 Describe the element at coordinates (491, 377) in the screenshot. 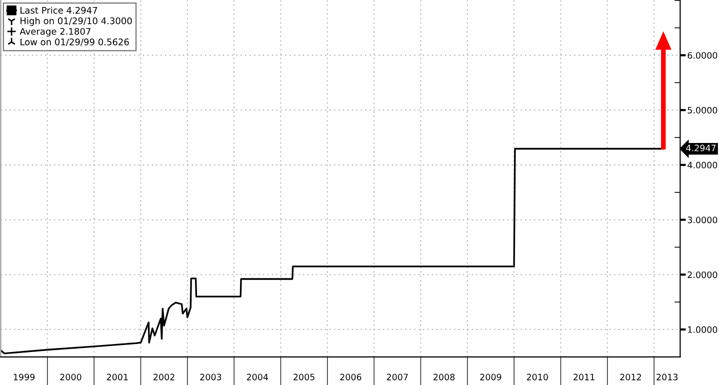

I see `x-tick-label: 2009` at that location.